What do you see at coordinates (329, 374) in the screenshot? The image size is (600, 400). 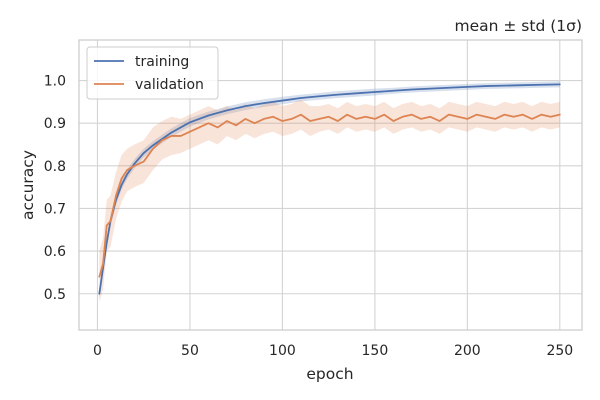 I see `x-axis-label: epoch` at bounding box center [329, 374].